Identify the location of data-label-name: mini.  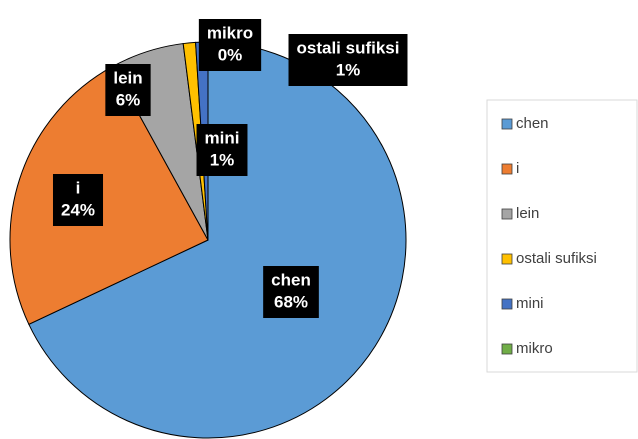
(222, 137).